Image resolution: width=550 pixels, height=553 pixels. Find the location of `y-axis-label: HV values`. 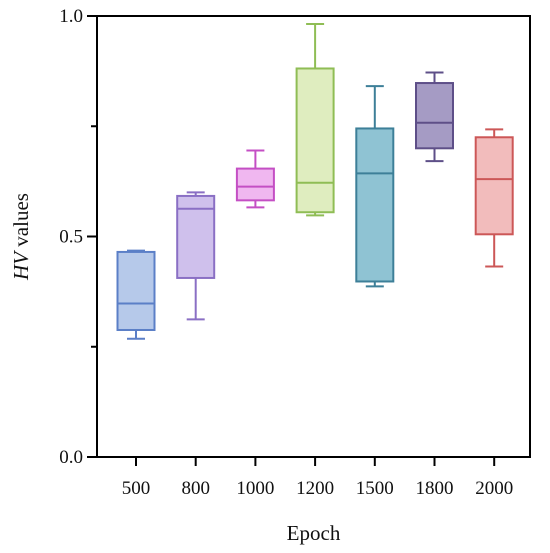

y-axis-label: HV values is located at coordinates (21, 237).